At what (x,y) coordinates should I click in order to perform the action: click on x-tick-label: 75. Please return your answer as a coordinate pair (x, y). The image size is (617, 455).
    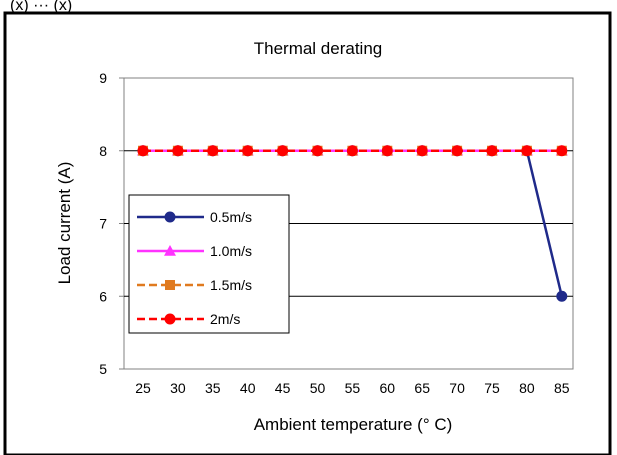
    Looking at the image, I should click on (492, 388).